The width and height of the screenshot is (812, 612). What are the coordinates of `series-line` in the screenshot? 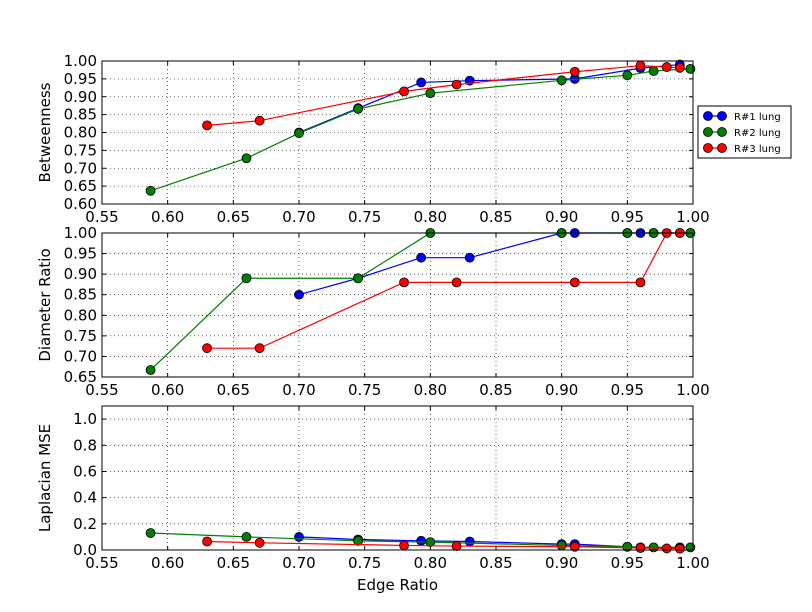 It's located at (443, 290).